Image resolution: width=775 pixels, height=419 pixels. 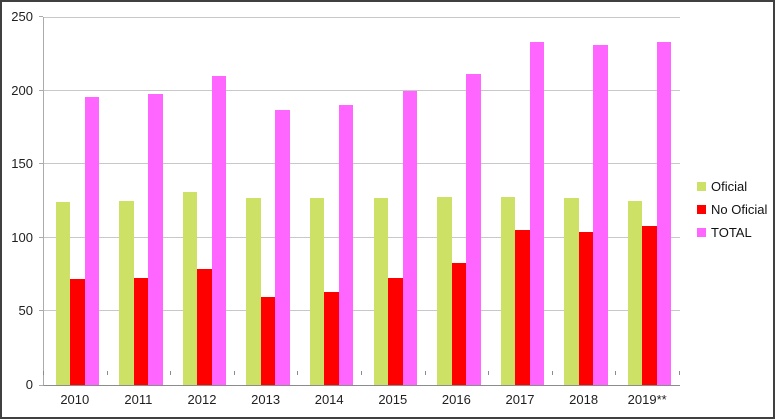 I want to click on y-tick-label: 150, so click(x=22, y=164).